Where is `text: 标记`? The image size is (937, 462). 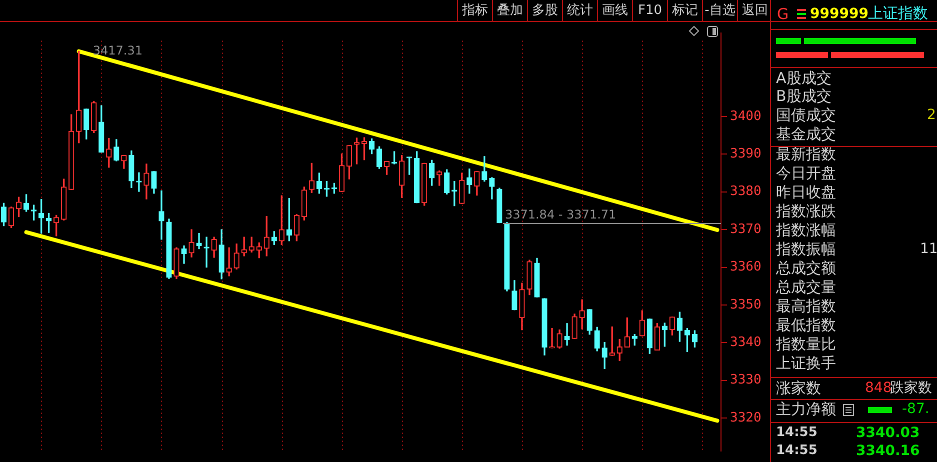
text: 标记 is located at coordinates (685, 10).